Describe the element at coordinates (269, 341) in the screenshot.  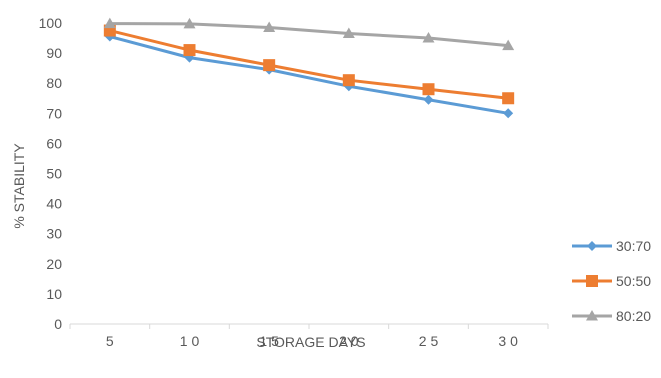
I see `x-tick-label: 1 5` at that location.